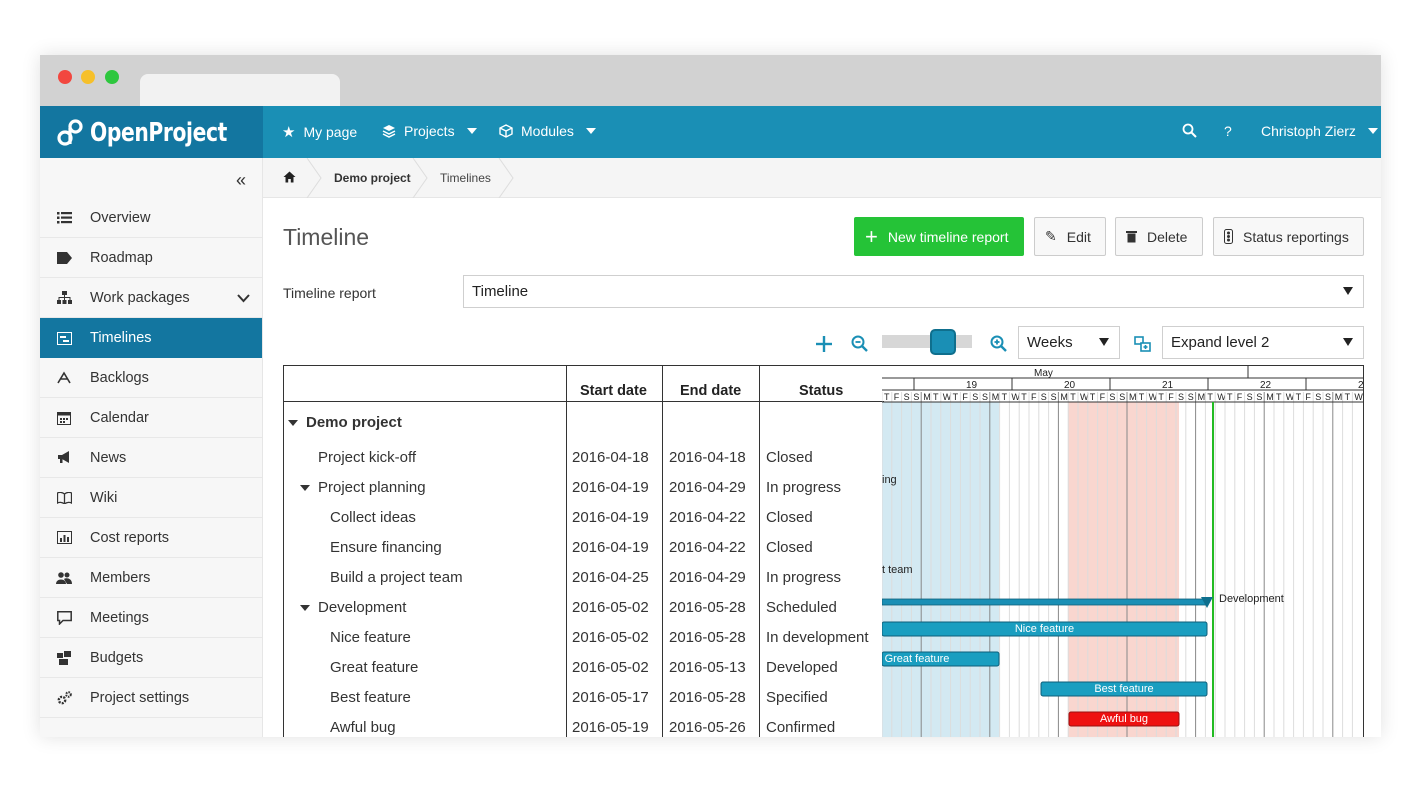 This screenshot has width=1425, height=800. Describe the element at coordinates (151, 658) in the screenshot. I see `sidebar-item-budgets: Budgets` at that location.